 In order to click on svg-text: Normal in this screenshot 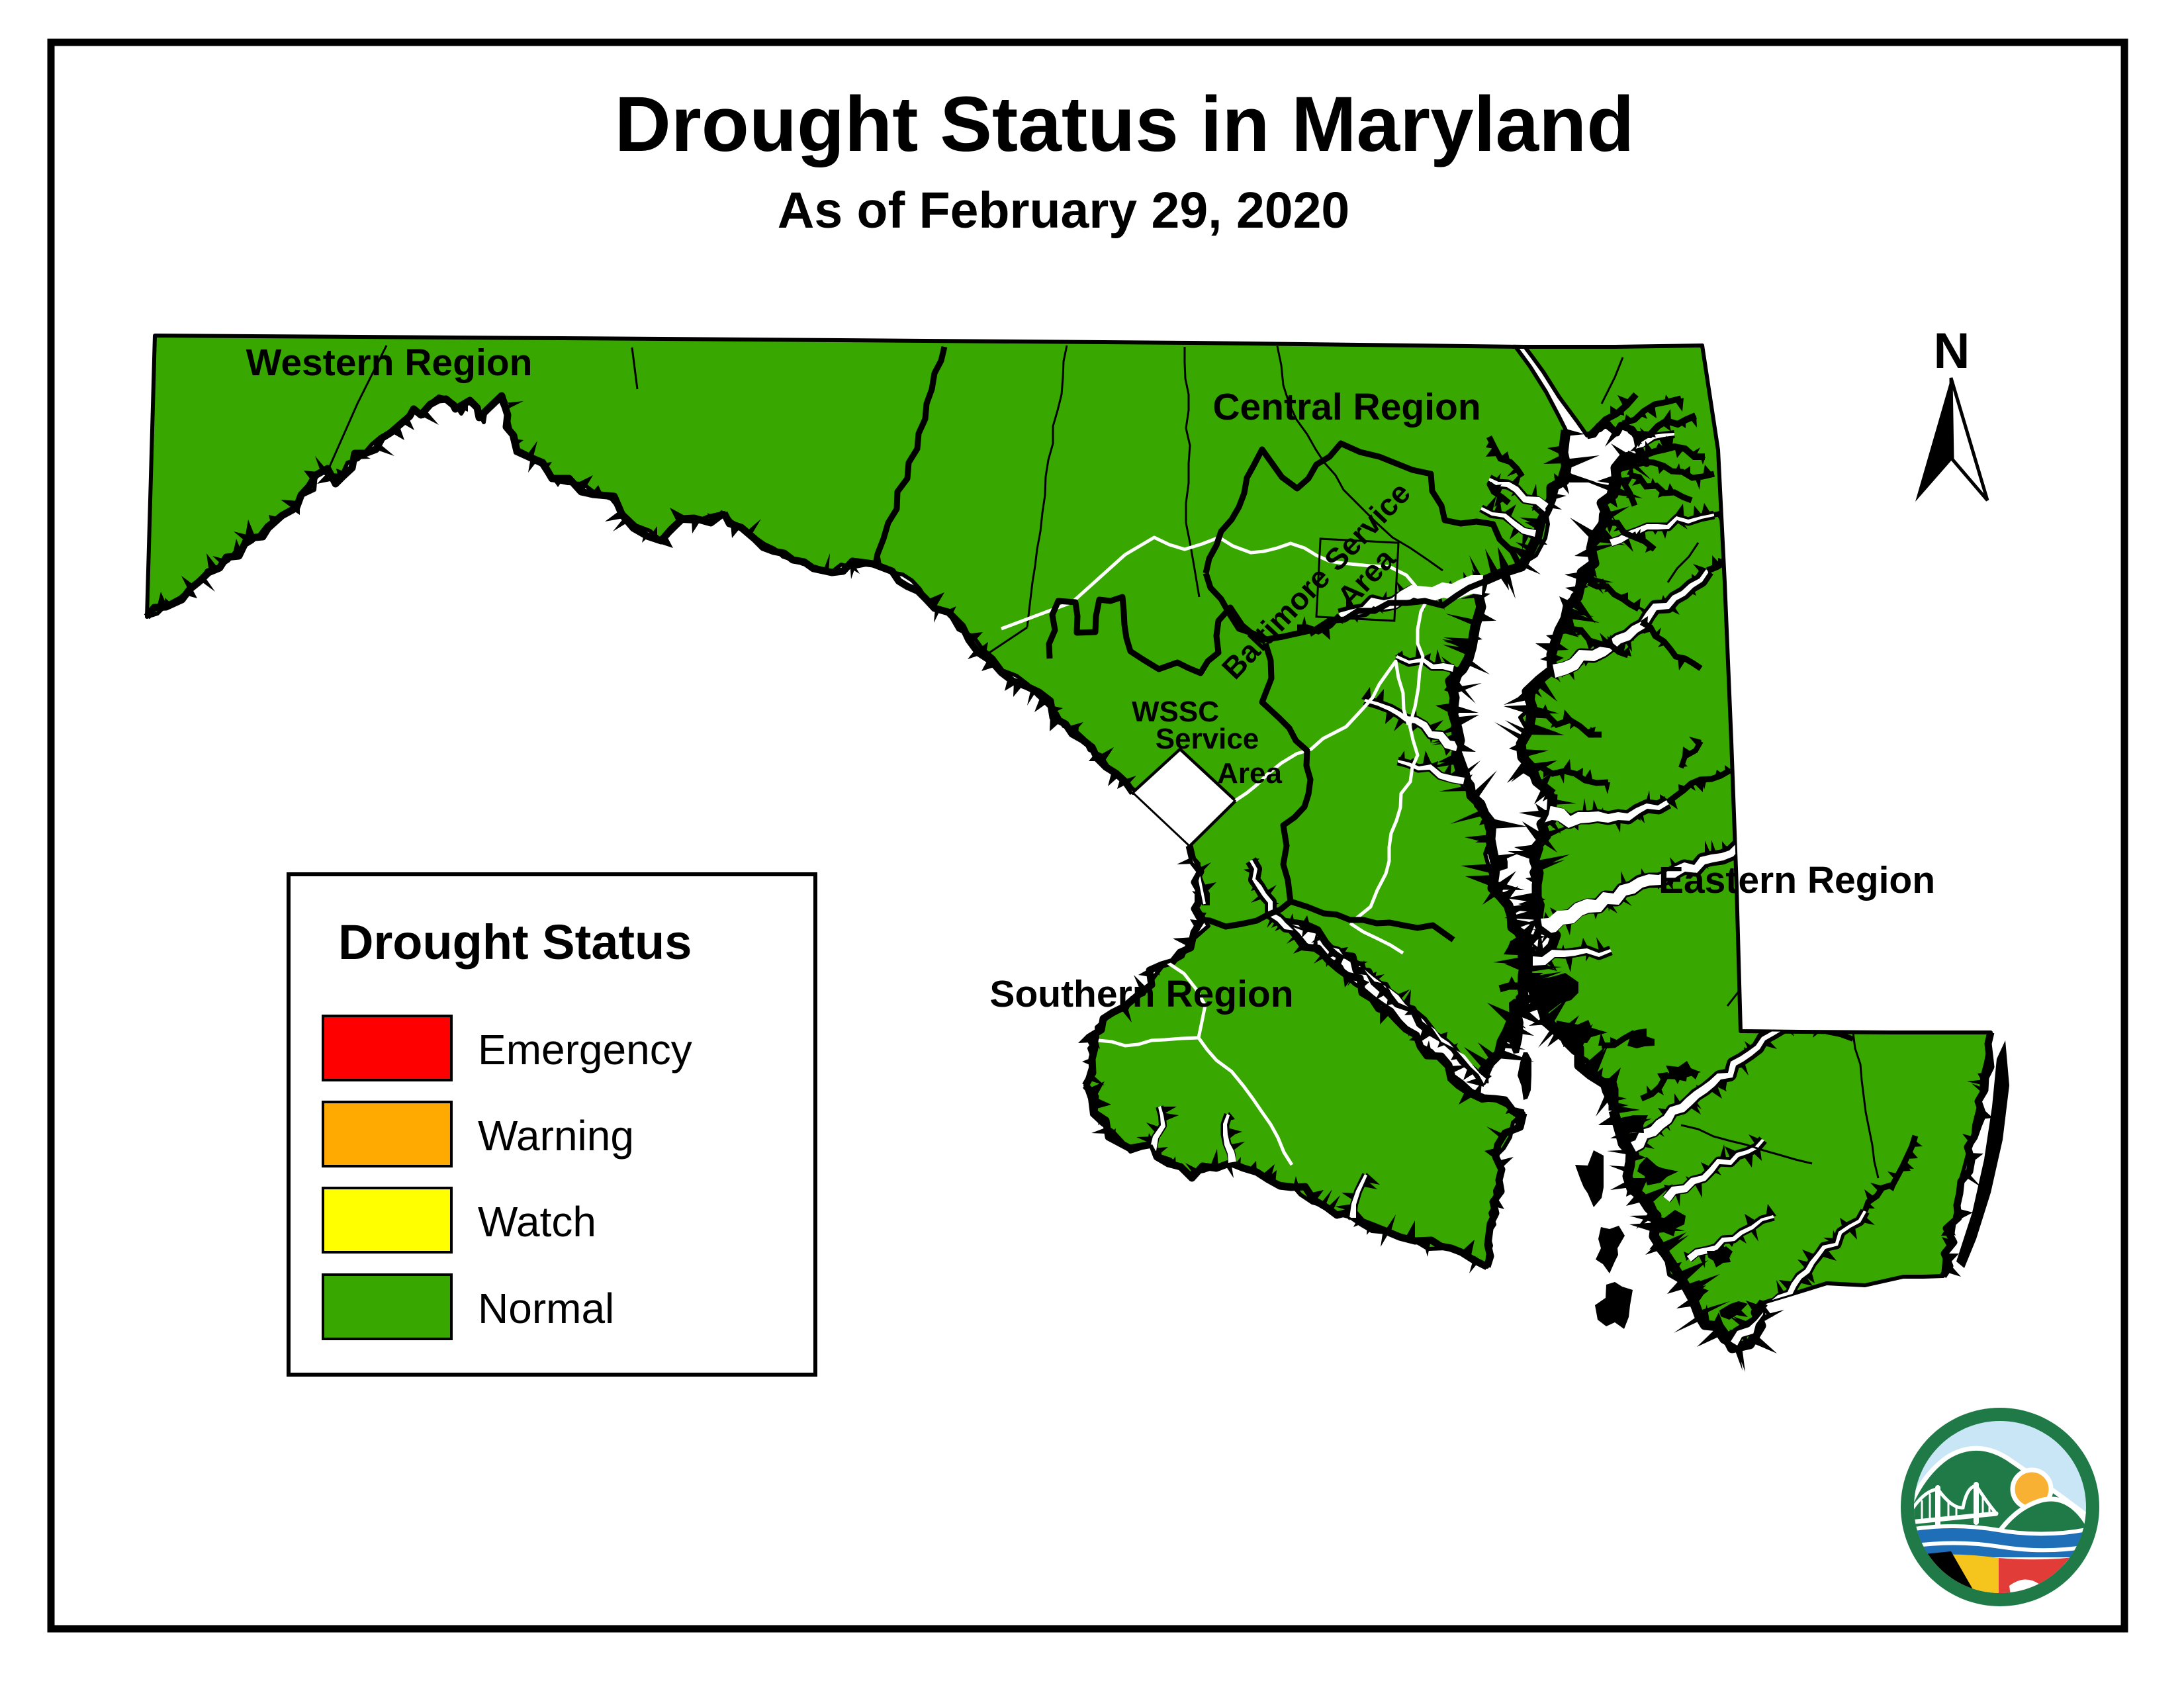, I will do `click(546, 1308)`.